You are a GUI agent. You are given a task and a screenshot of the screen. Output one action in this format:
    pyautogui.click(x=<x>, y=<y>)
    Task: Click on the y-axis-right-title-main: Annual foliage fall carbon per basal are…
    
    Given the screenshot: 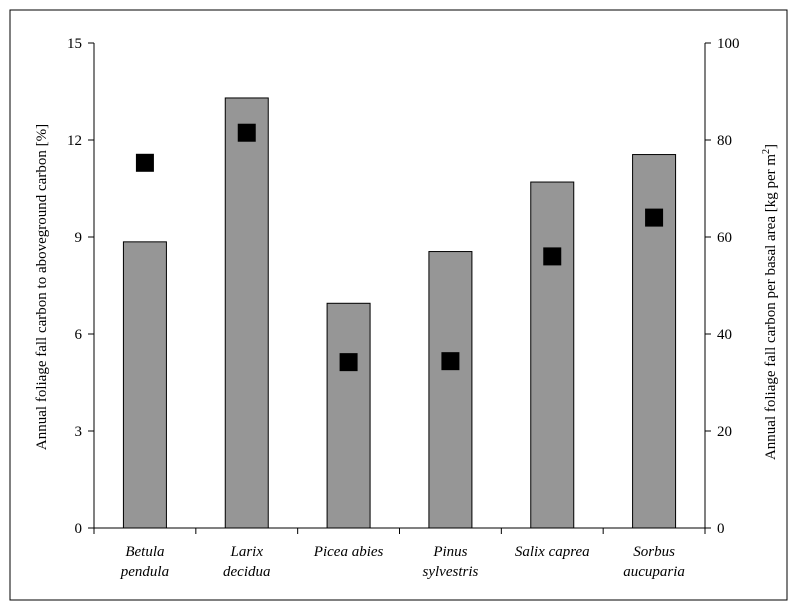 What is the action you would take?
    pyautogui.click(x=771, y=307)
    